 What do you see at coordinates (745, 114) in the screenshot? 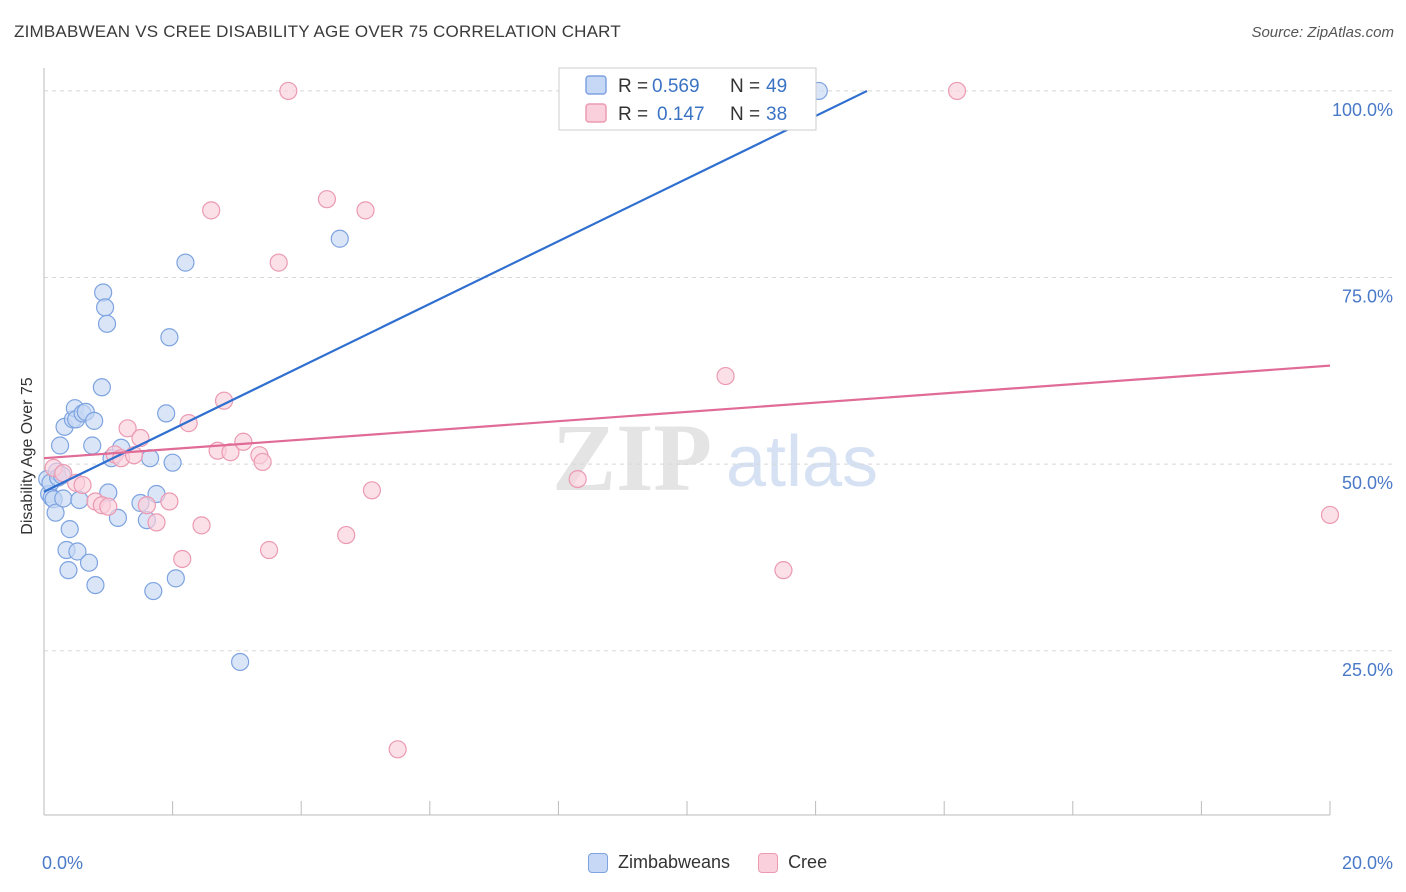
I see `legend-n-label-2: N =` at bounding box center [745, 114].